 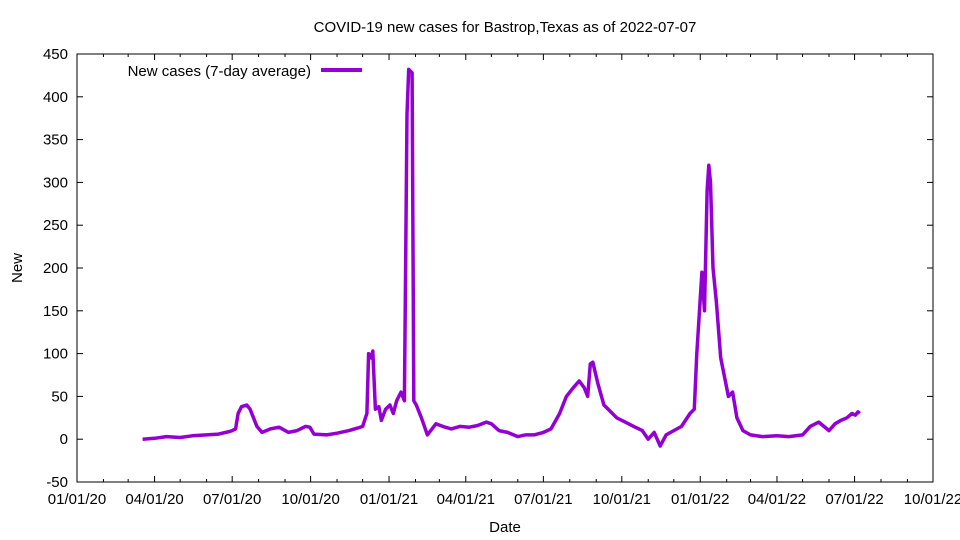 I want to click on x-tick-label: 07/01/20, so click(x=232, y=499).